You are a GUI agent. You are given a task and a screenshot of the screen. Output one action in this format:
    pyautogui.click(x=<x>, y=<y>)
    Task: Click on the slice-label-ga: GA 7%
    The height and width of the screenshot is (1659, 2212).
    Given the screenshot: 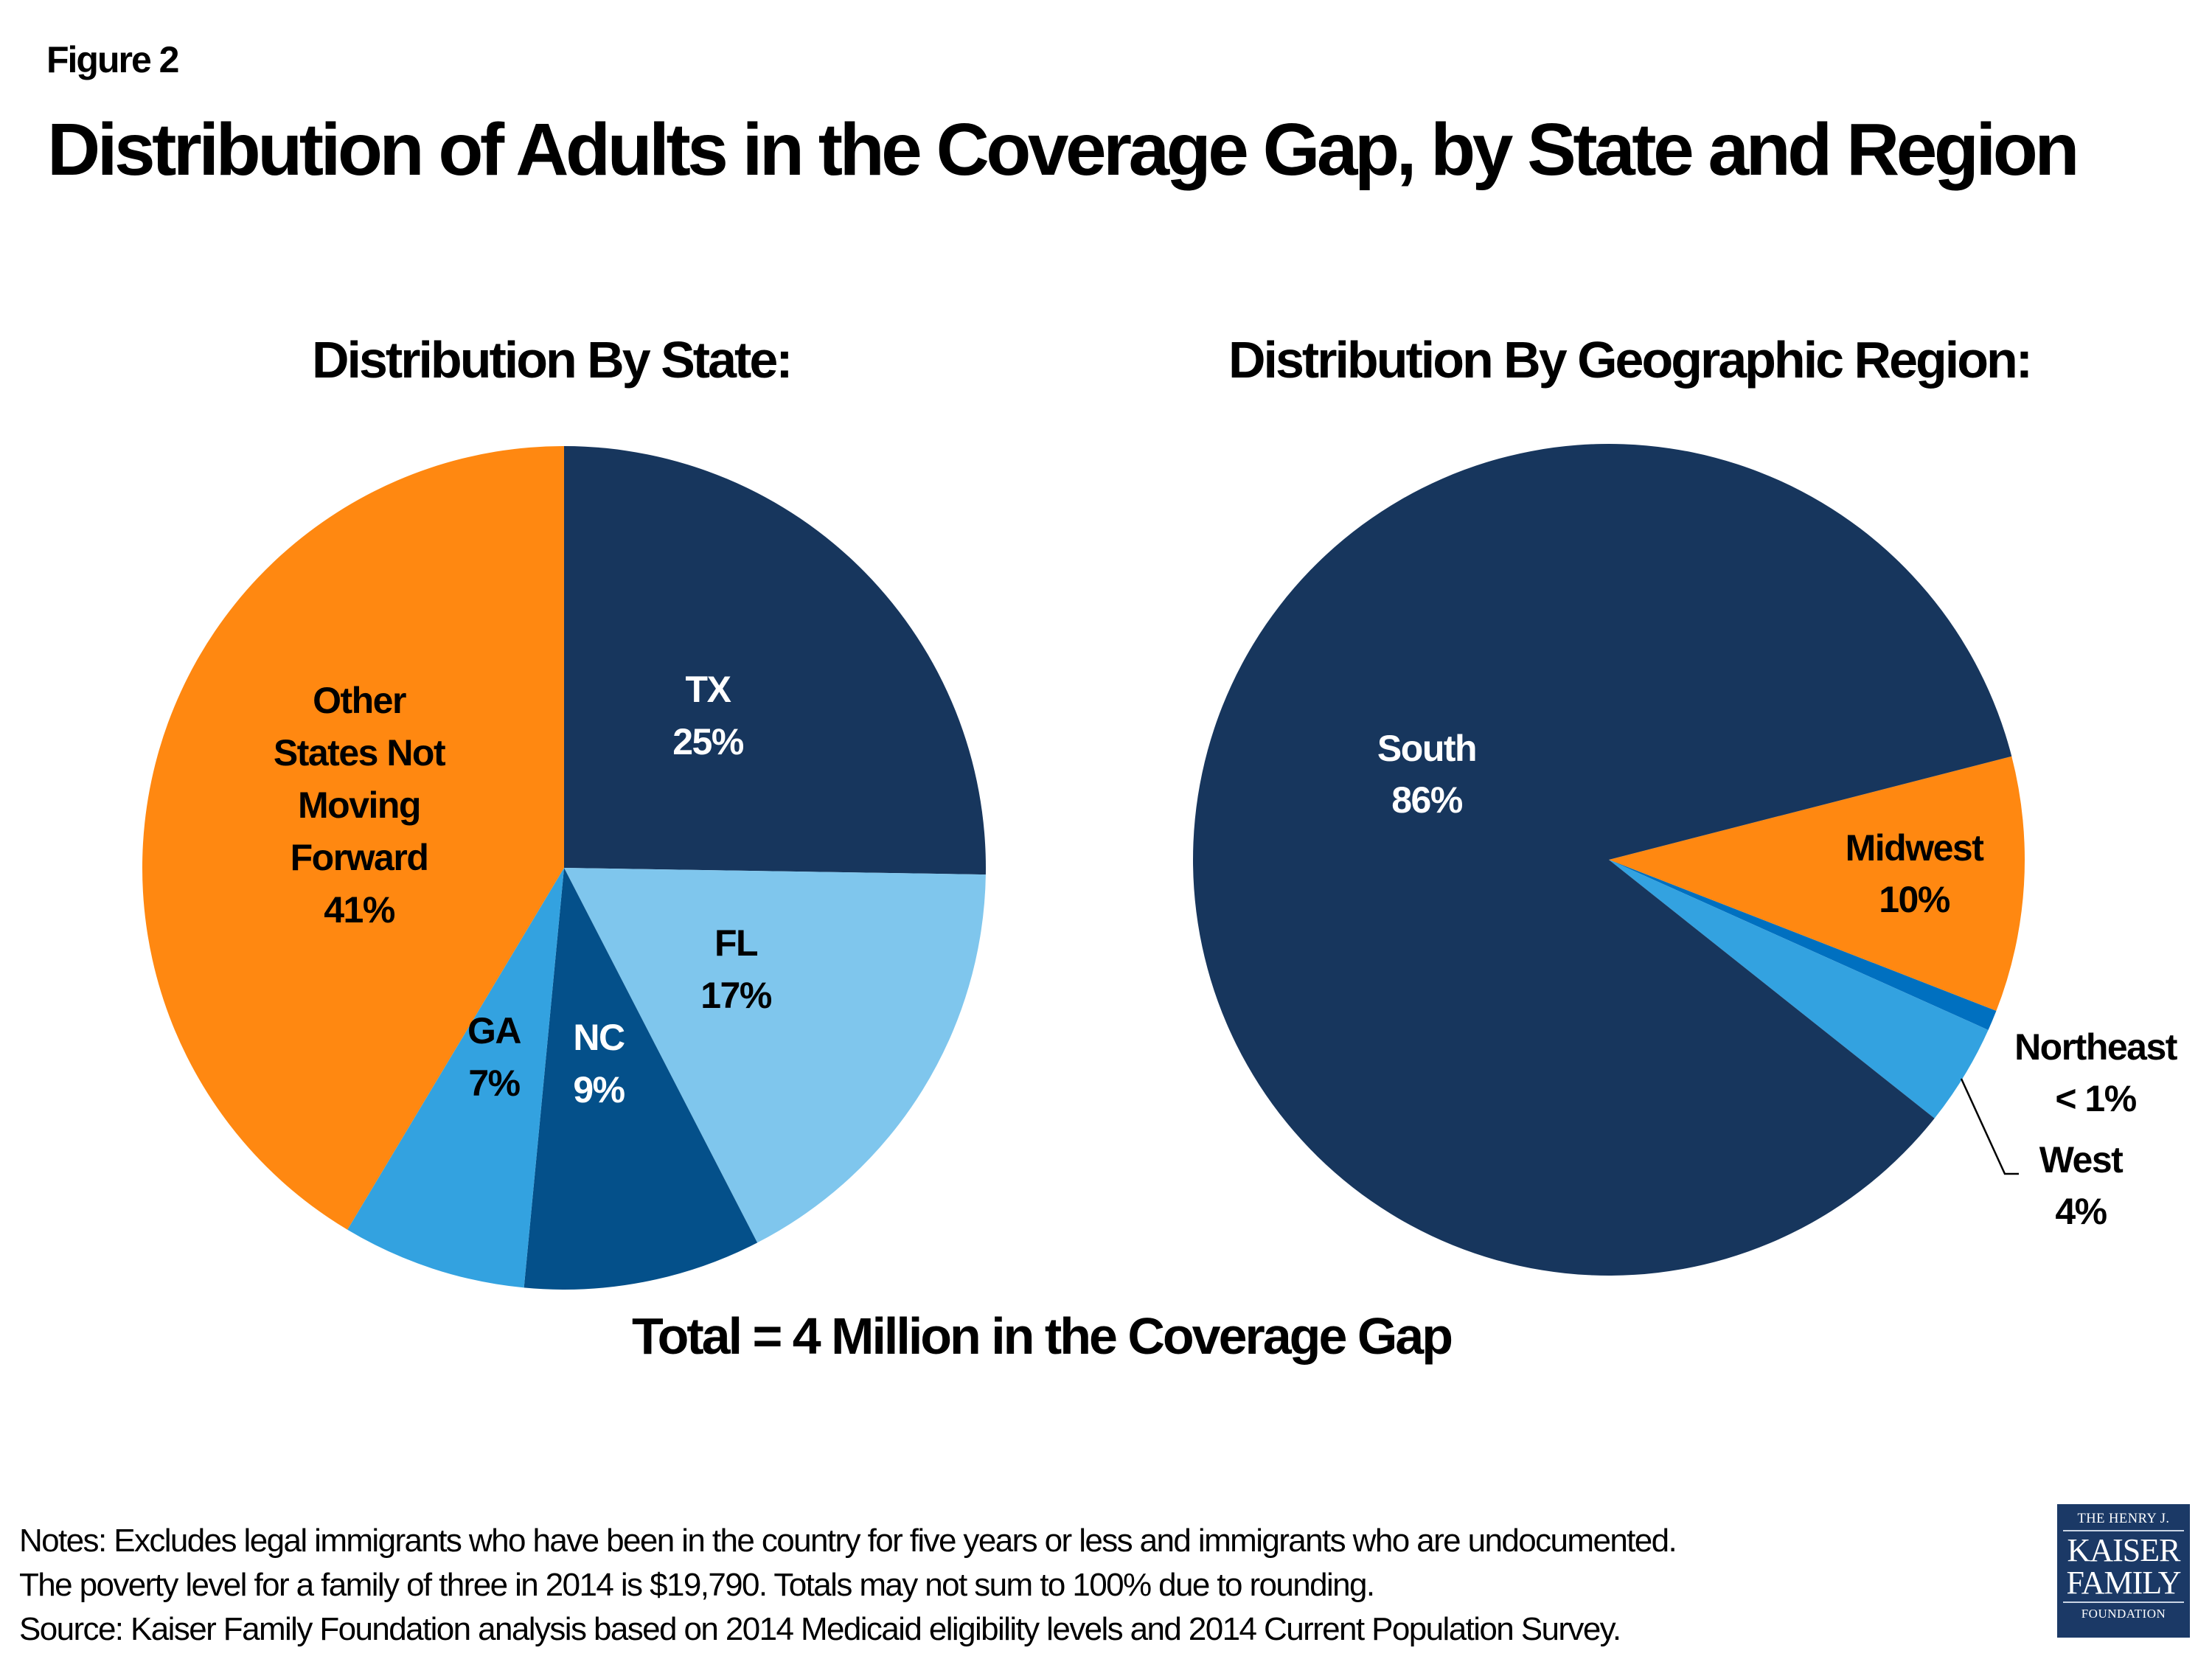 What is the action you would take?
    pyautogui.click(x=494, y=1057)
    